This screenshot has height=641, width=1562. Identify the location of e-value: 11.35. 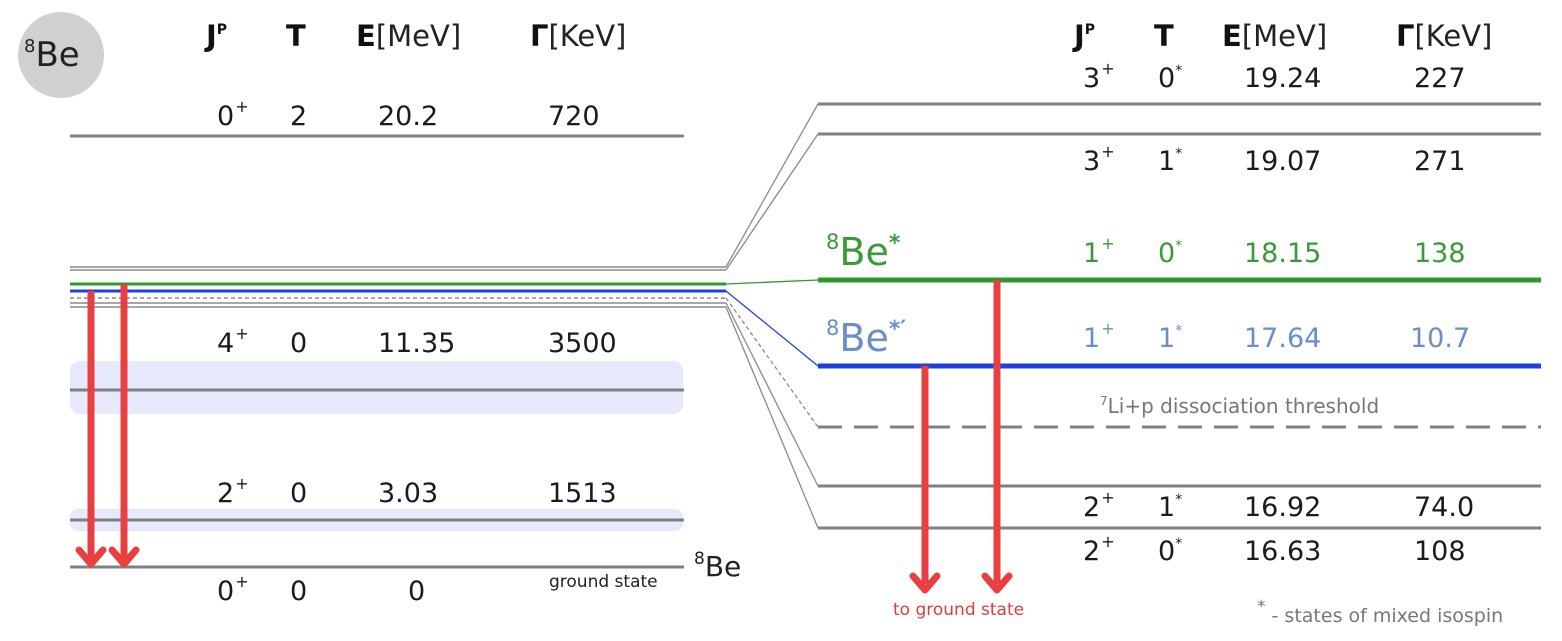
(417, 343).